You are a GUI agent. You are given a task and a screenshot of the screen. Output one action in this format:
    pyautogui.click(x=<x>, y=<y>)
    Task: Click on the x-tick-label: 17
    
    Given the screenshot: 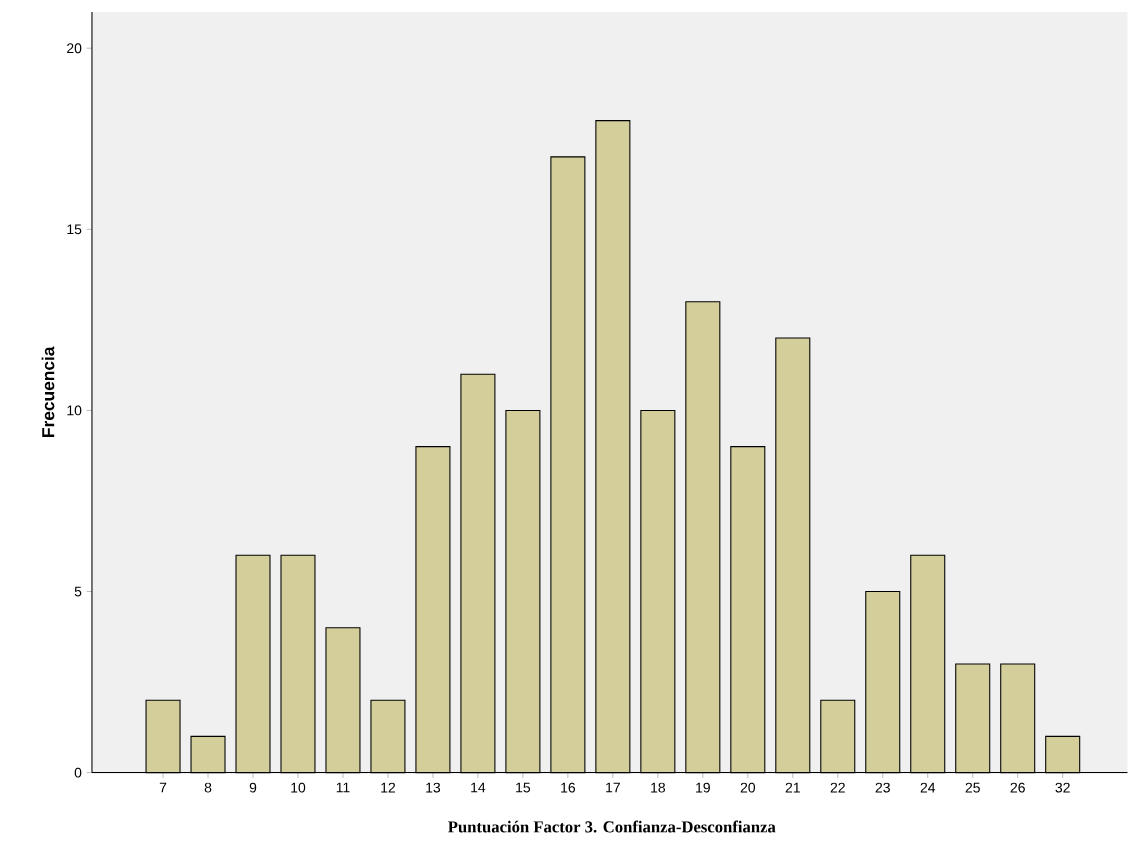 What is the action you would take?
    pyautogui.click(x=613, y=787)
    